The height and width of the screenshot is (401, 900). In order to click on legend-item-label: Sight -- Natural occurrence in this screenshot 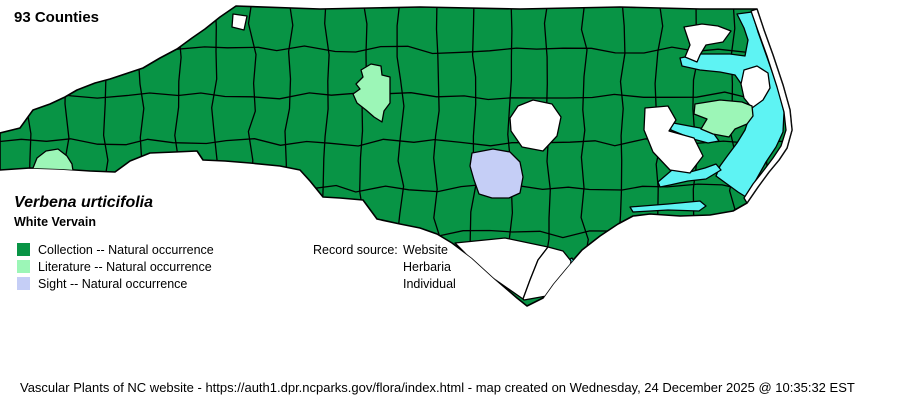, I will do `click(113, 284)`.